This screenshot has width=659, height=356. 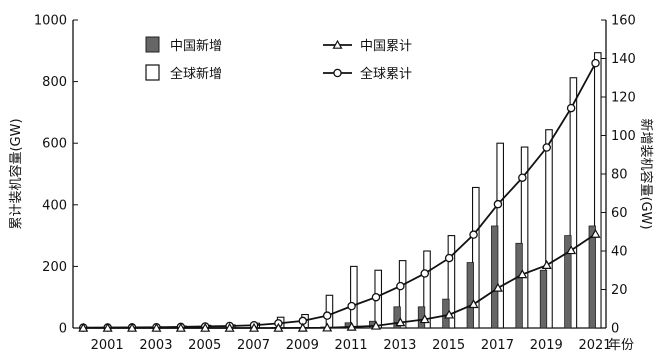 I want to click on left-y-tick-label: 400, so click(x=54, y=205).